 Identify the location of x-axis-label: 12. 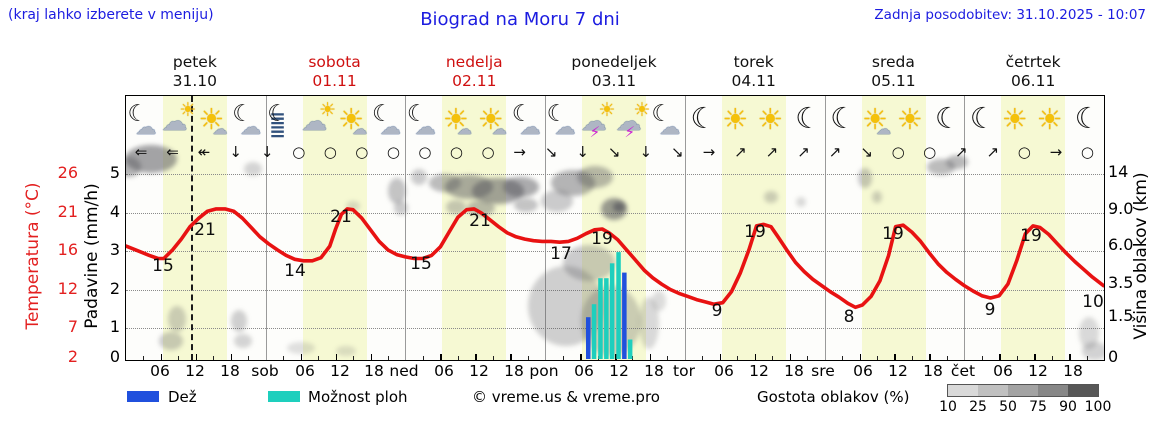
(759, 371).